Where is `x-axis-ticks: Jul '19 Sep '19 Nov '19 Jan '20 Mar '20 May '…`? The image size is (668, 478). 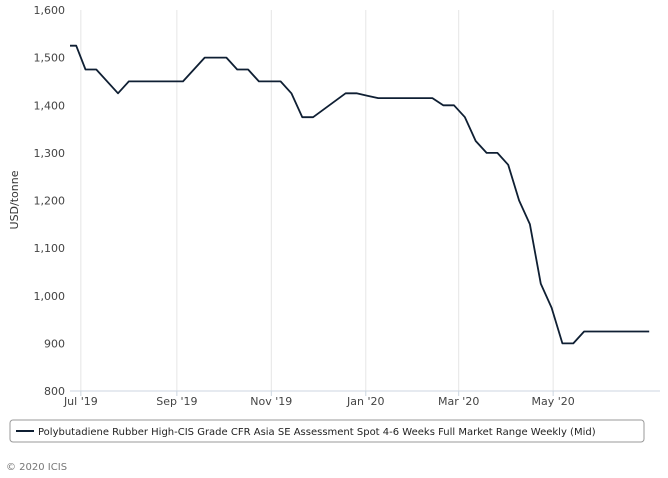 x-axis-ticks: Jul '19 Sep '19 Nov '19 Jan '20 Mar '20 May '… is located at coordinates (319, 399).